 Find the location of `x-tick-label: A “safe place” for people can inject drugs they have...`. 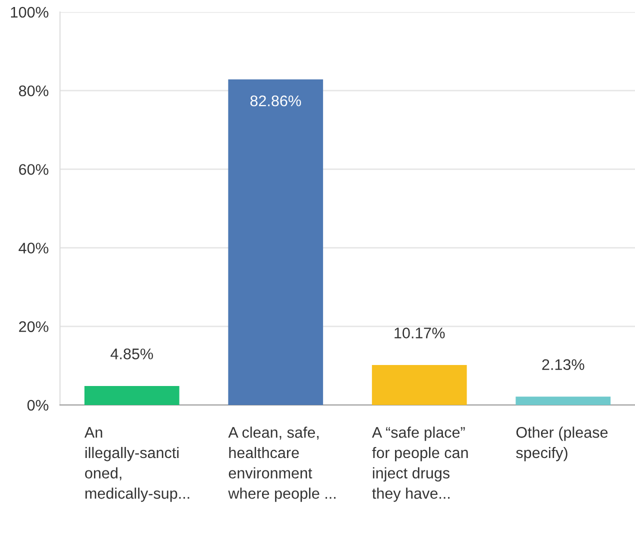

x-tick-label: A “safe place” for people can inject drugs they have... is located at coordinates (420, 464).